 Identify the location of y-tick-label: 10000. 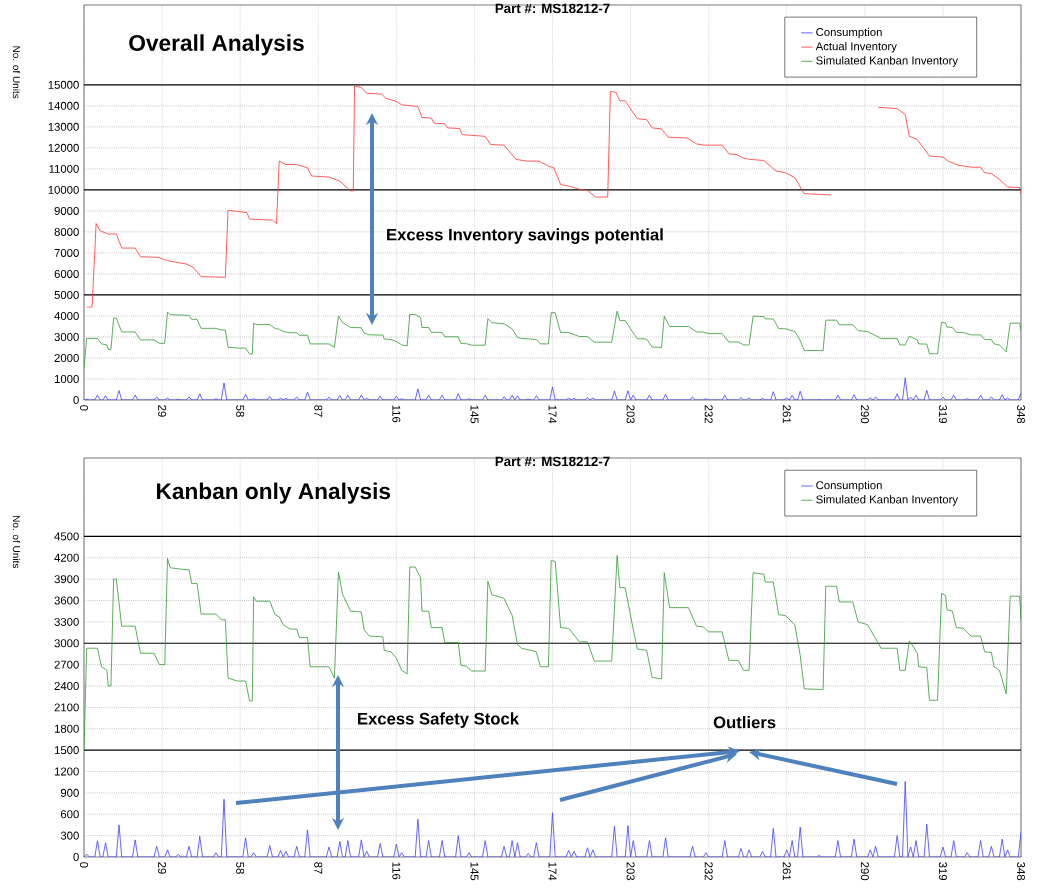
(63, 189).